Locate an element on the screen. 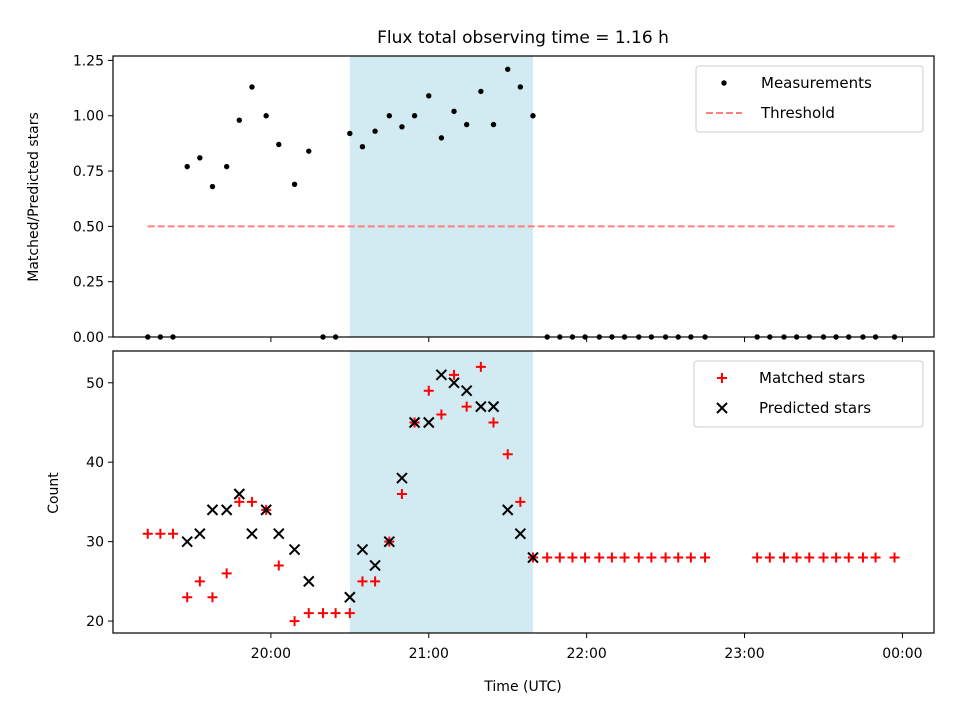 The height and width of the screenshot is (720, 960). legend-label: Matched stars is located at coordinates (812, 378).